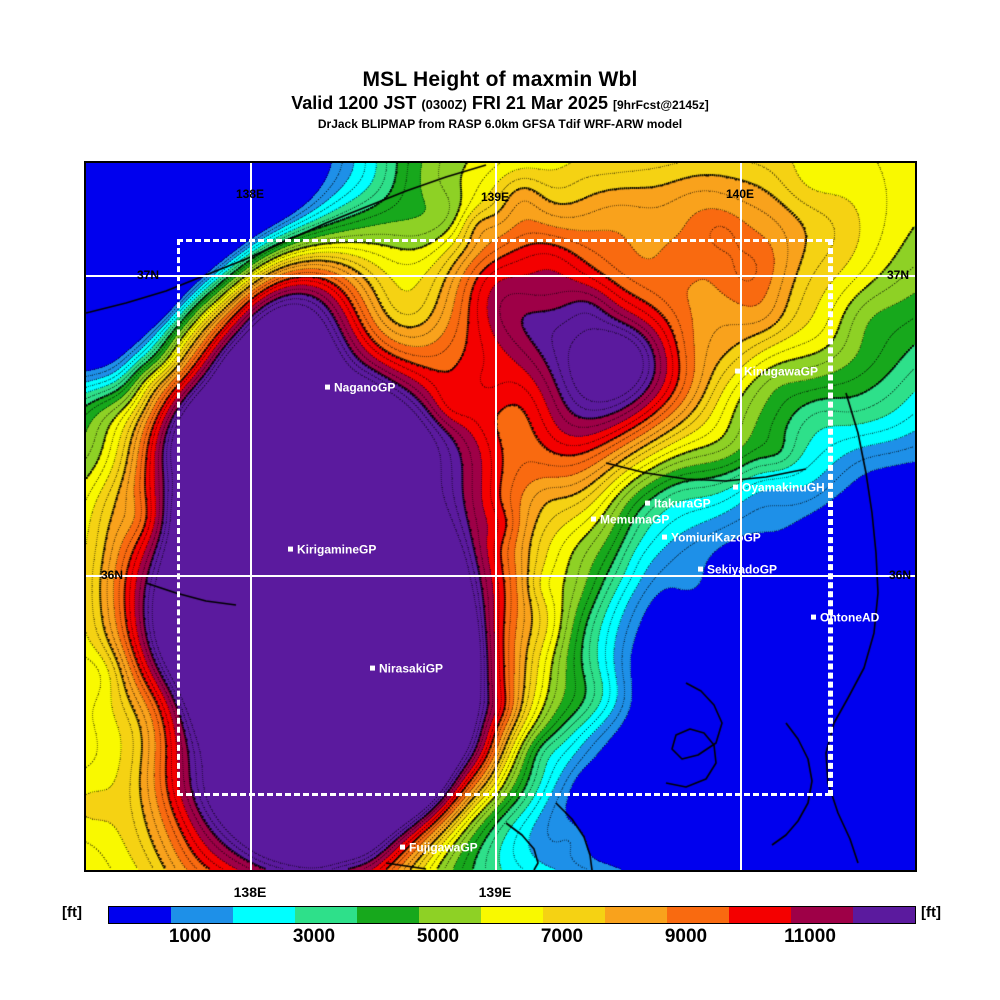  Describe the element at coordinates (411, 668) in the screenshot. I see `station-label: NirasakiGP` at that location.